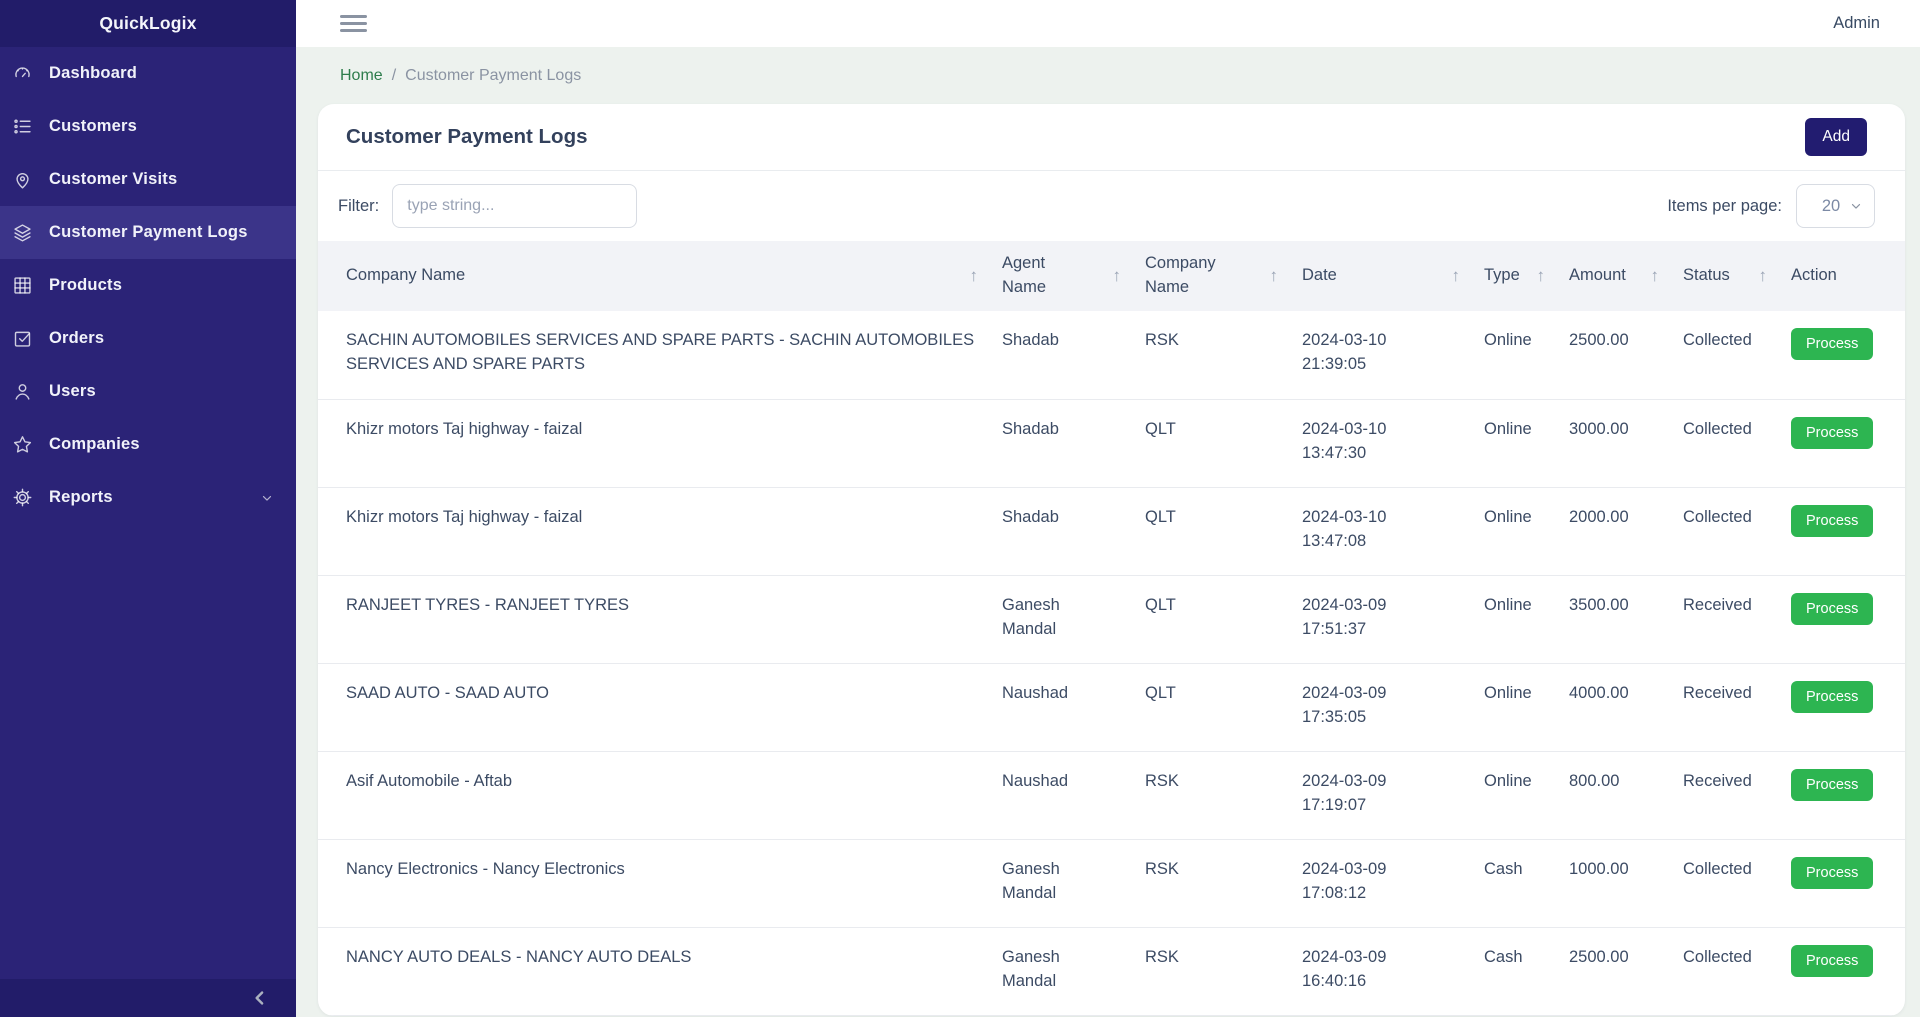 Image resolution: width=1920 pixels, height=1017 pixels. I want to click on admin-user-menu: Admin, so click(1856, 23).